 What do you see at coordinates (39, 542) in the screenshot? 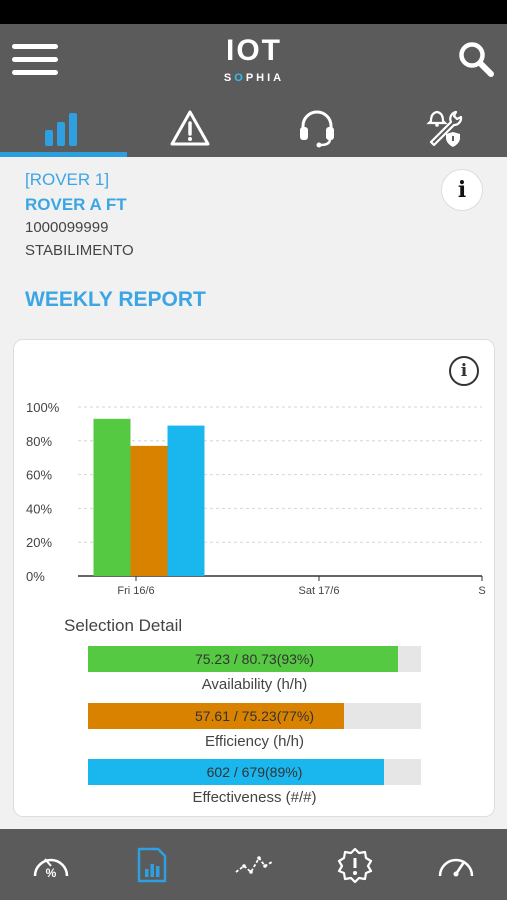
I see `y-tick-label: 20%` at bounding box center [39, 542].